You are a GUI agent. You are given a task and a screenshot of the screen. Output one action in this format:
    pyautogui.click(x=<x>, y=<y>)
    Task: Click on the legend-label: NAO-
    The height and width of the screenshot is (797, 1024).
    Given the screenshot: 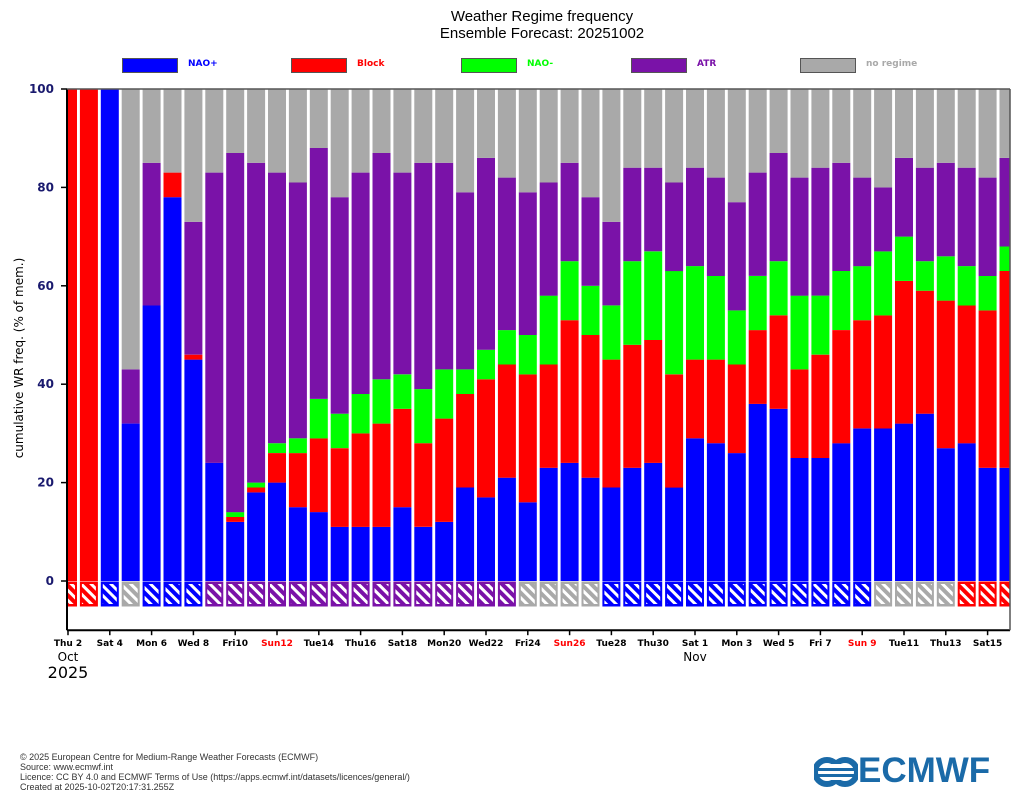 What is the action you would take?
    pyautogui.click(x=540, y=64)
    